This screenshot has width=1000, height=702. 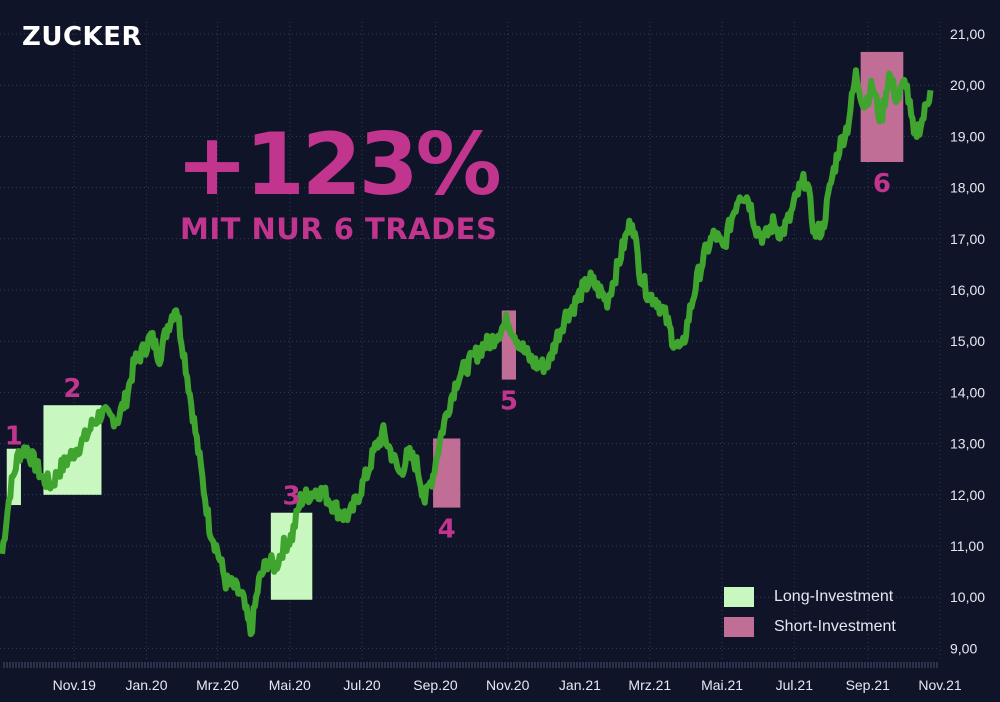 I want to click on trade-label: 2, so click(x=72, y=389).